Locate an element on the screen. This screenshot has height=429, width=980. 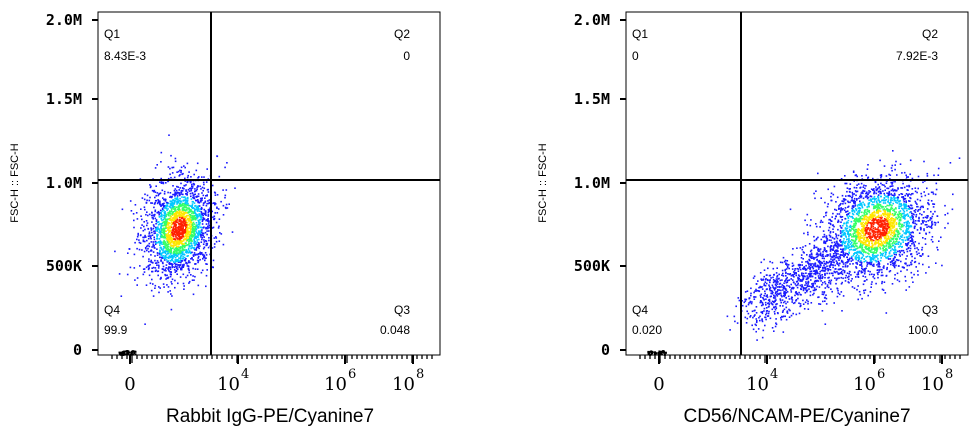
x-tick-exponent: 6 is located at coordinates (352, 374).